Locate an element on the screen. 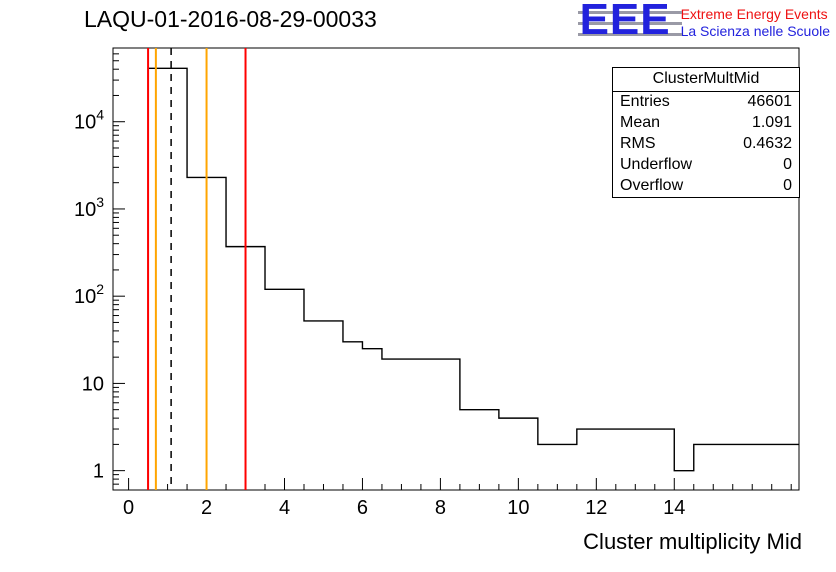  stats-row: Mean 1.091 is located at coordinates (706, 123).